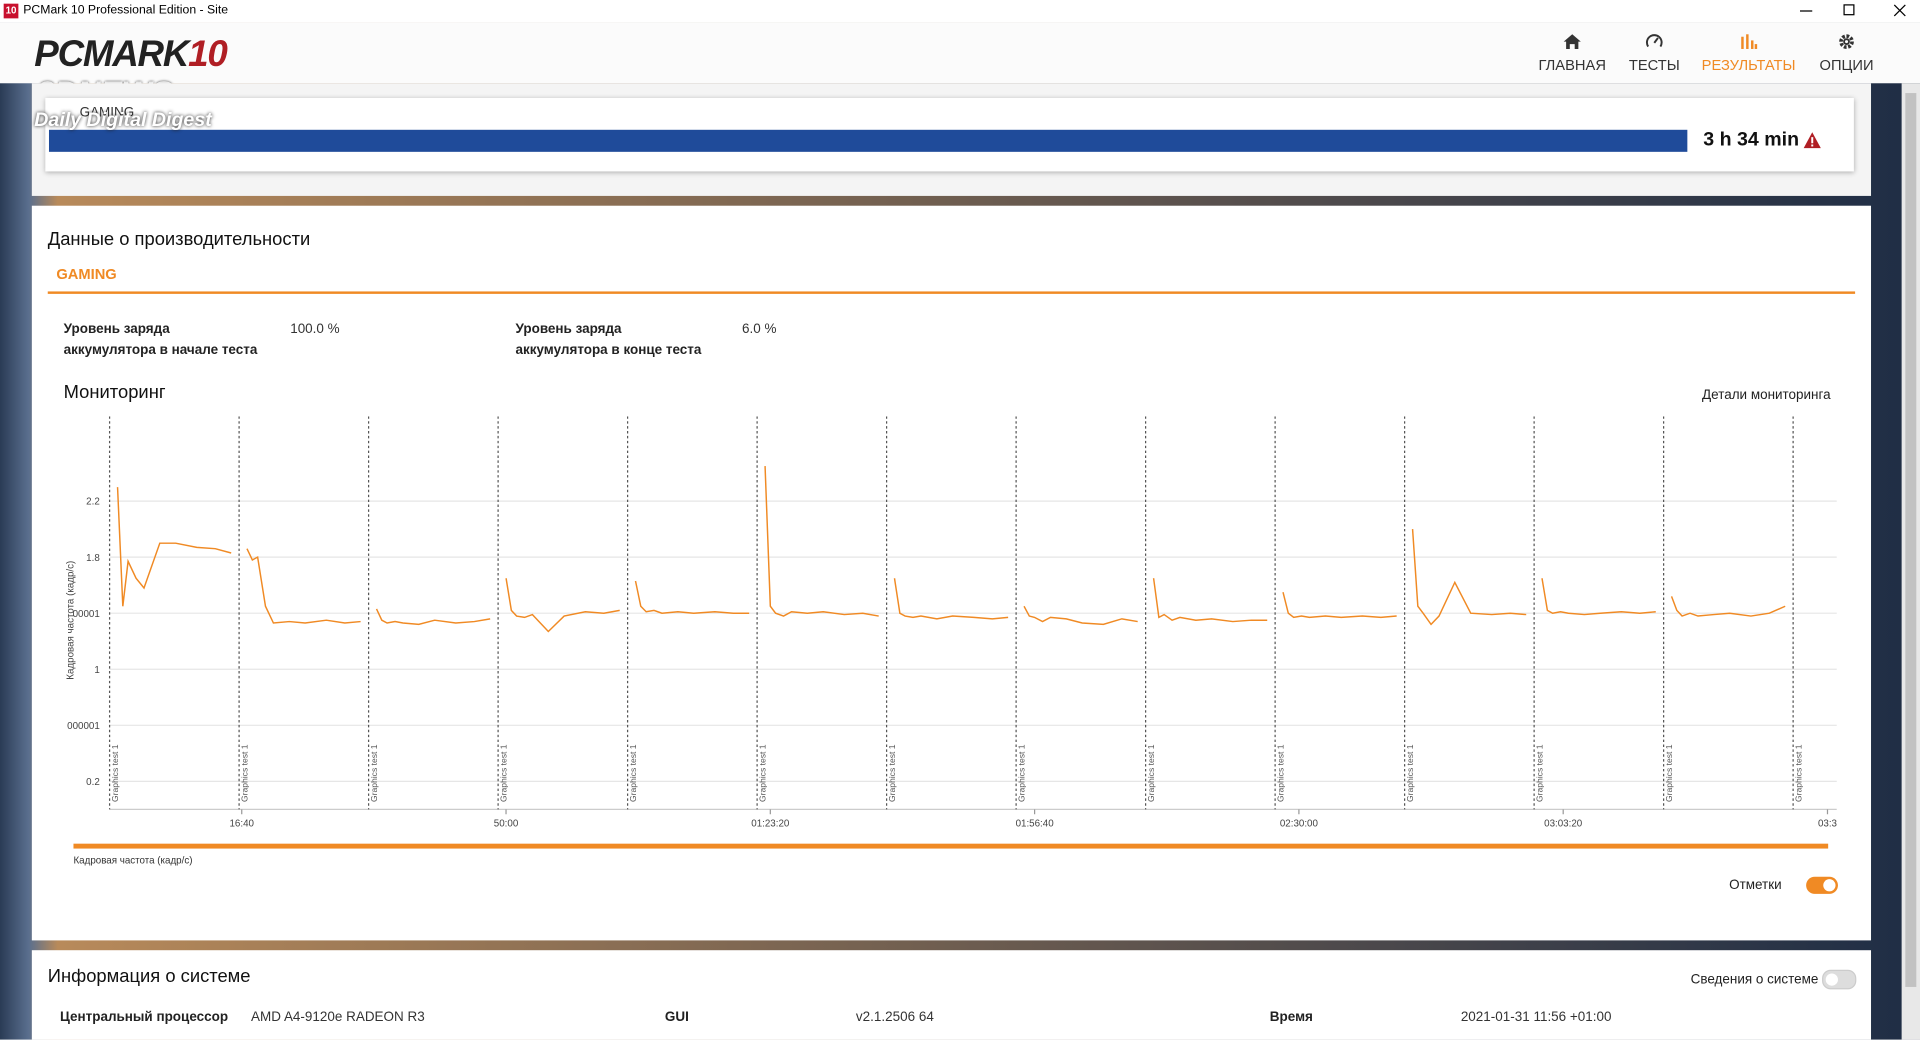 Image resolution: width=1920 pixels, height=1040 pixels. Describe the element at coordinates (1846, 65) in the screenshot. I see `nav-label: ОПЦИИ` at that location.